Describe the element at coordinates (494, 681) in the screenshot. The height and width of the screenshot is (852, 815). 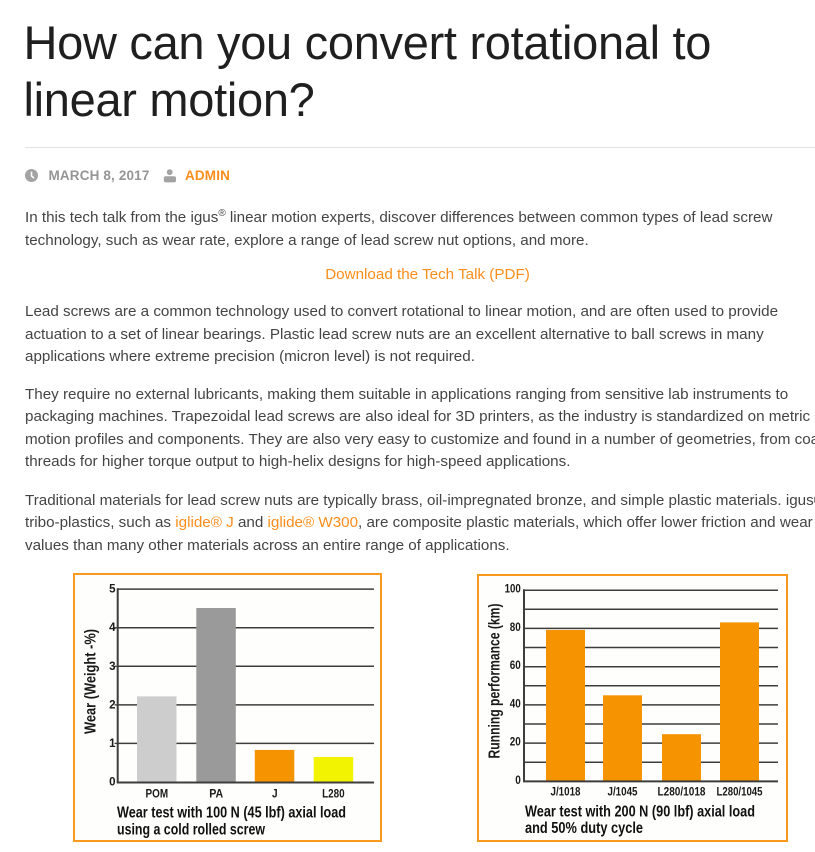
I see `svg-text: Running performance (km)` at that location.